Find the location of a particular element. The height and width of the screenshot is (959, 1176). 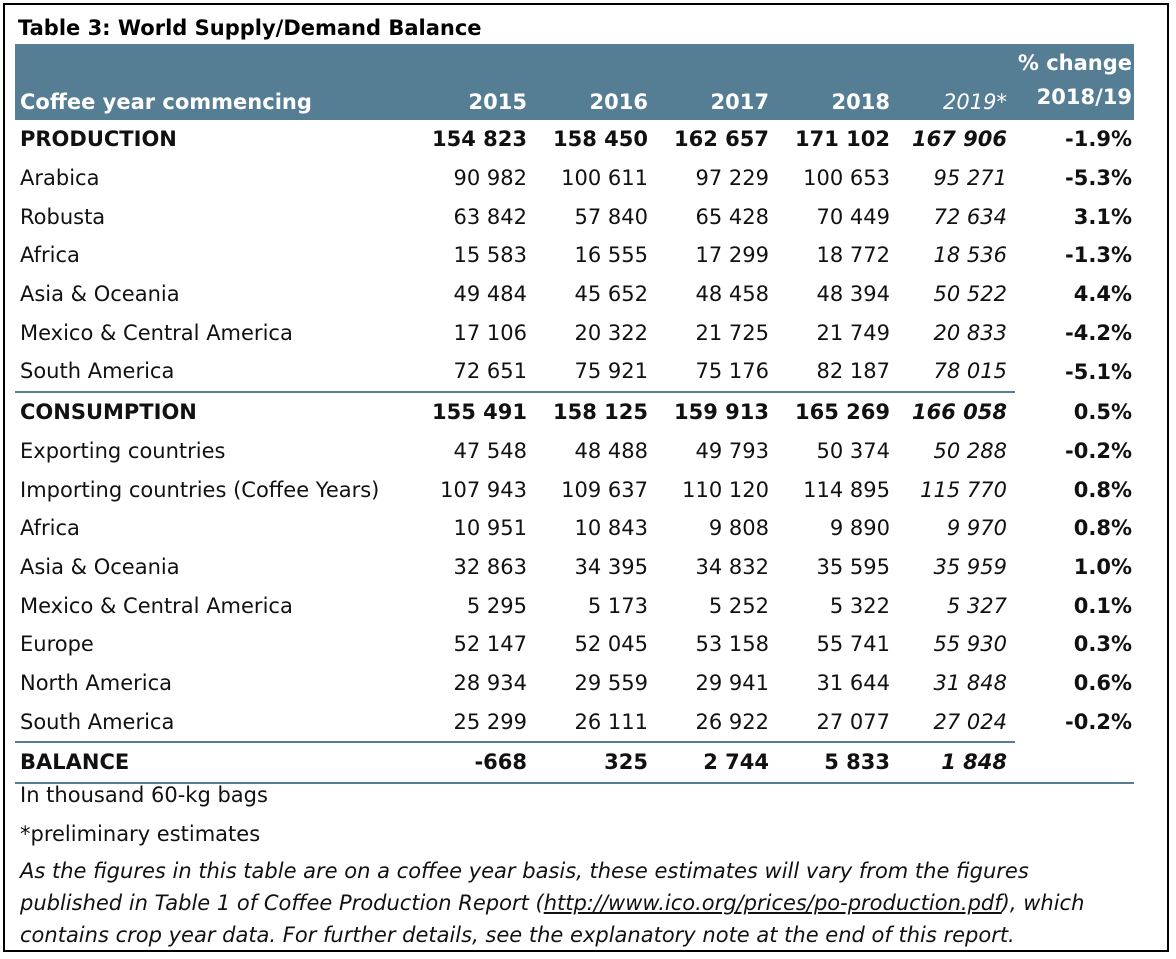

cell-pct: -4.2% is located at coordinates (1098, 332).